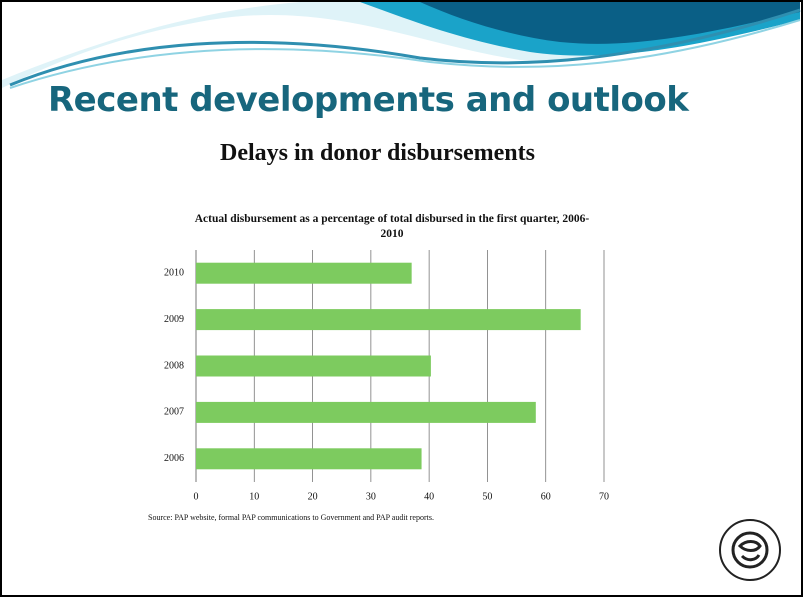  What do you see at coordinates (401, 45) in the screenshot?
I see `wave-decoration` at bounding box center [401, 45].